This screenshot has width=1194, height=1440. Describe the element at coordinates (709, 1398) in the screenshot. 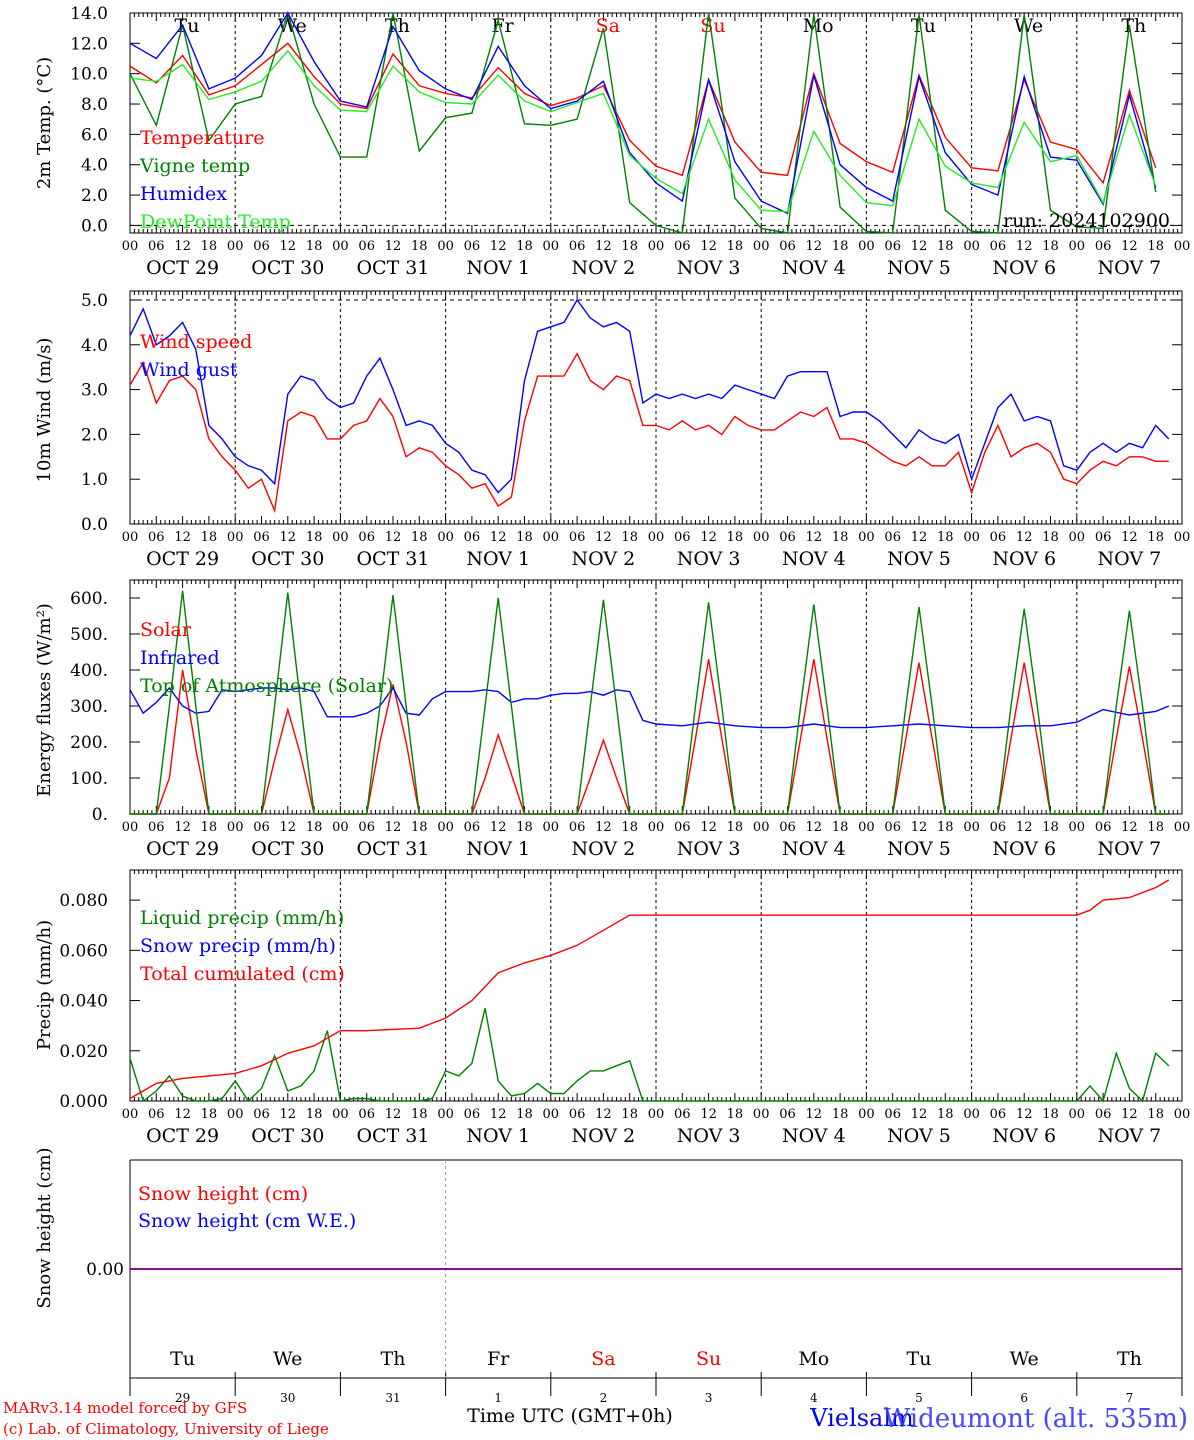

I see `day-number-label: 3` at that location.